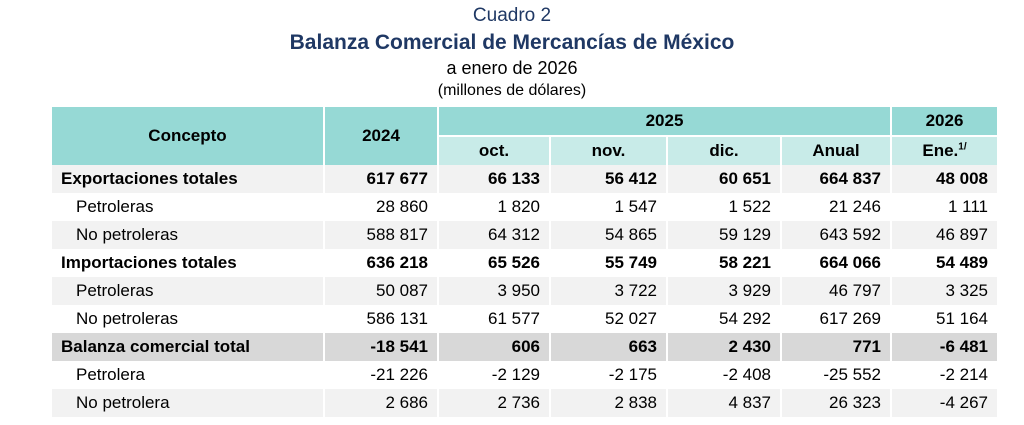 The height and width of the screenshot is (425, 1024). I want to click on row-value: 59 129, so click(724, 235).